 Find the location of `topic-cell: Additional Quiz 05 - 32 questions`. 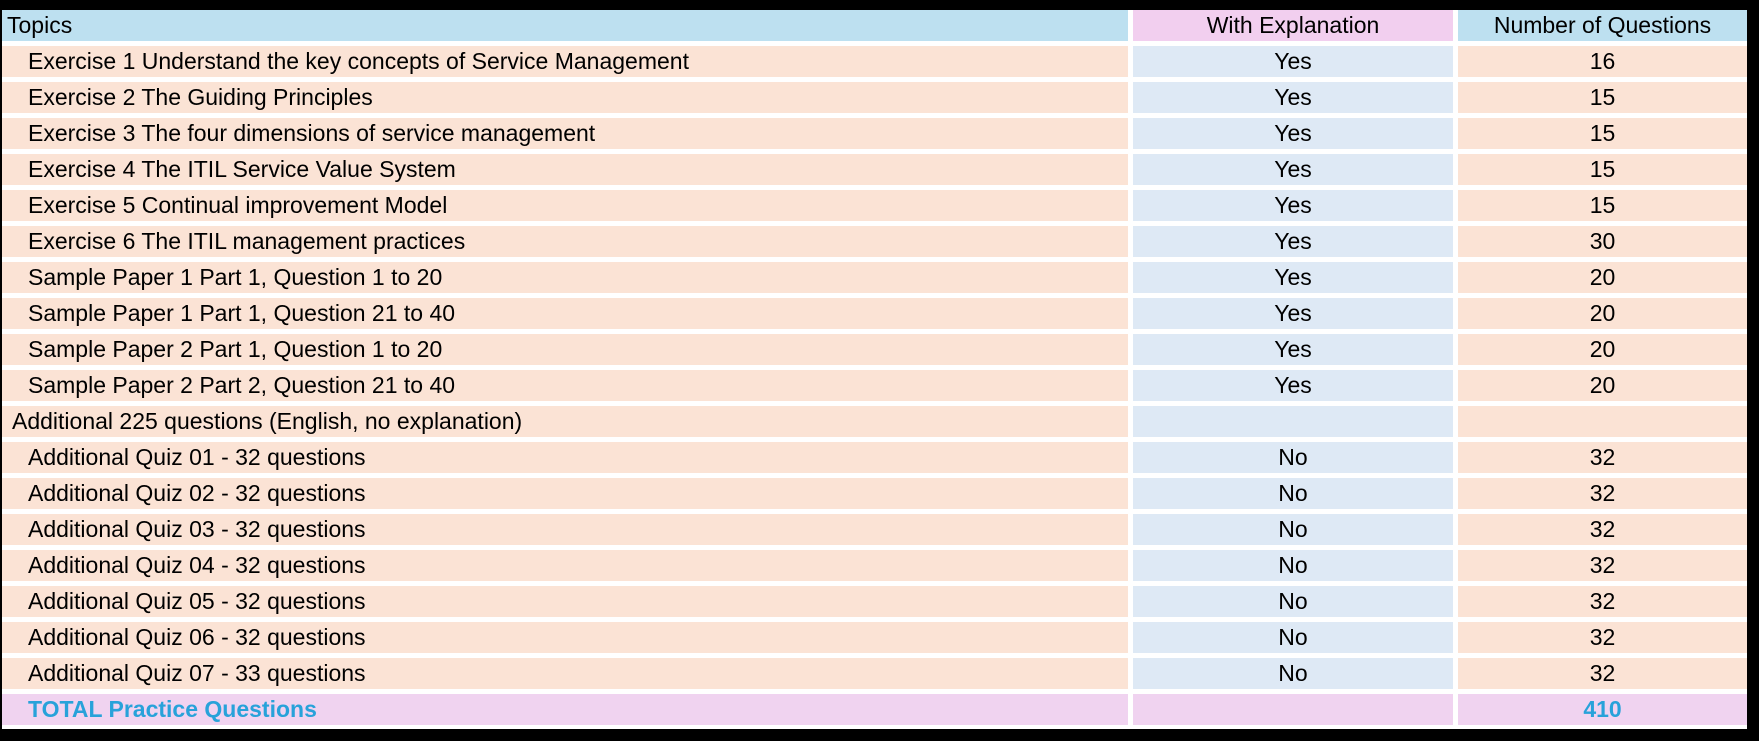

topic-cell: Additional Quiz 05 - 32 questions is located at coordinates (565, 601).